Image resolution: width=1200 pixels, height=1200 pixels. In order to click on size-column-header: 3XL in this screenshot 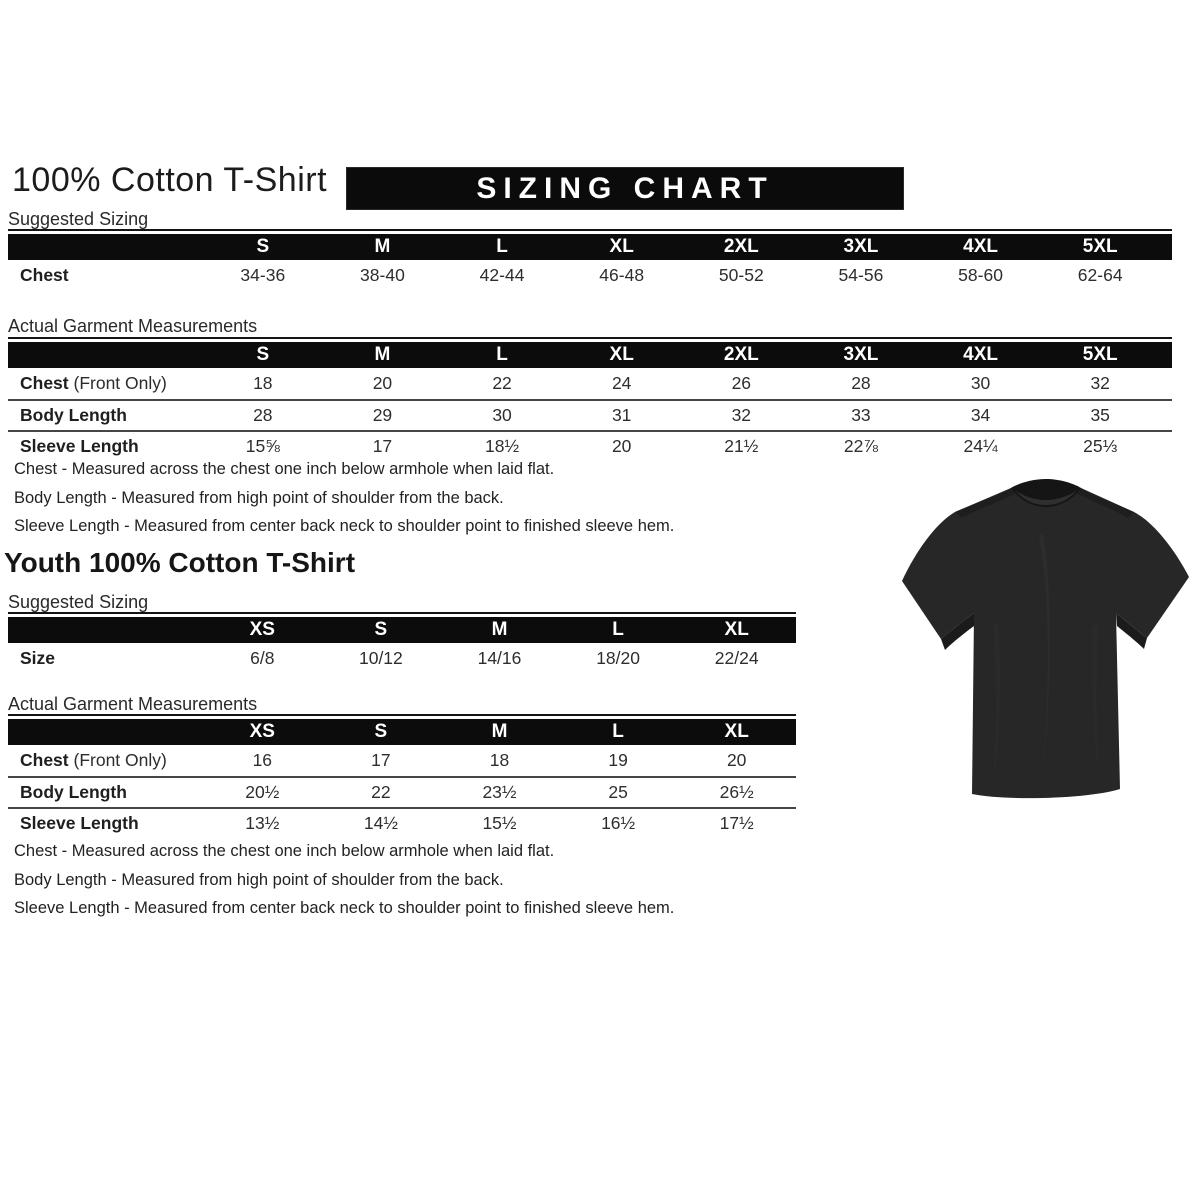, I will do `click(861, 246)`.